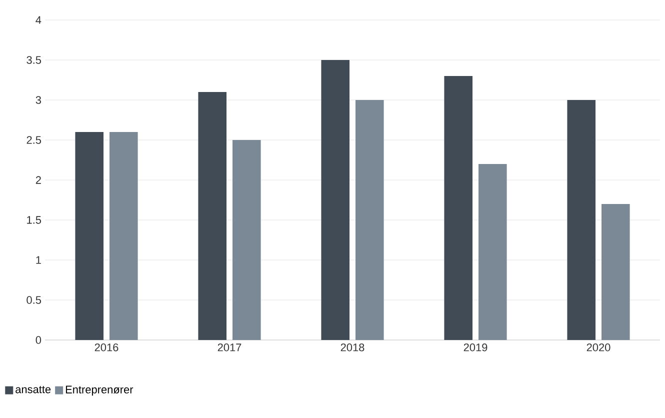  What do you see at coordinates (34, 60) in the screenshot?
I see `y-tick-label: 3.5` at bounding box center [34, 60].